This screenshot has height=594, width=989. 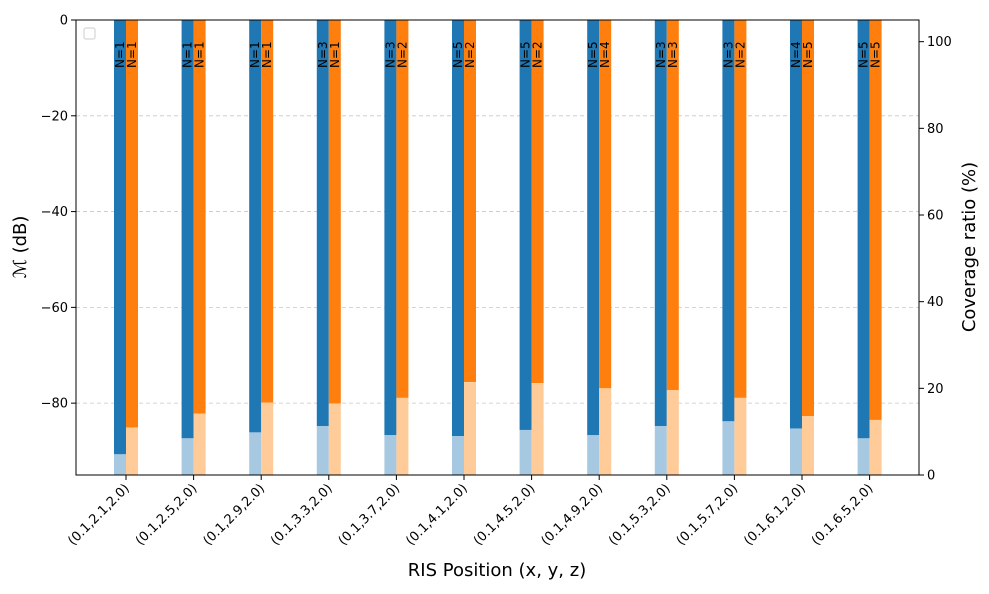 What do you see at coordinates (64, 21) in the screenshot?
I see `left-y-tick-label: 0` at bounding box center [64, 21].